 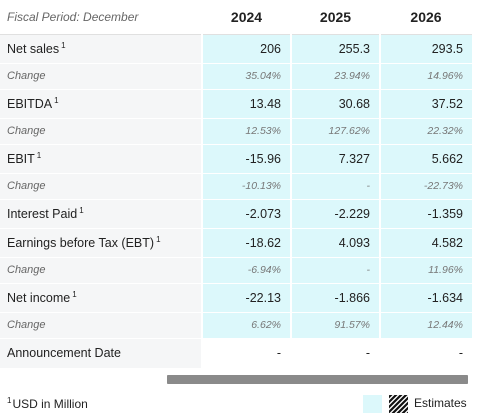 What do you see at coordinates (246, 76) in the screenshot?
I see `cell-value: 35.04%` at bounding box center [246, 76].